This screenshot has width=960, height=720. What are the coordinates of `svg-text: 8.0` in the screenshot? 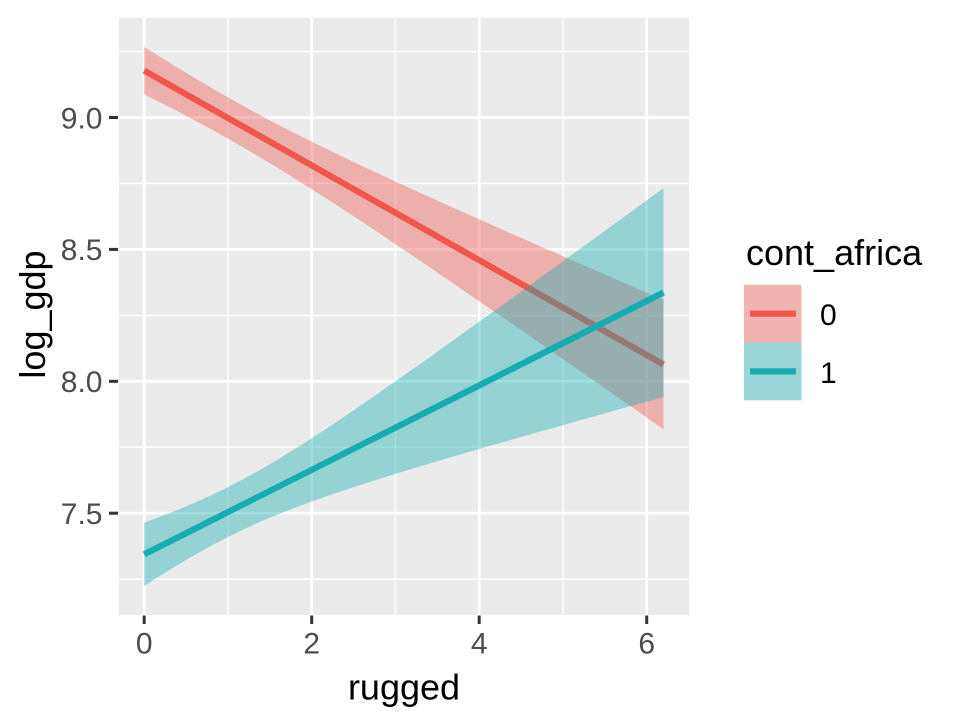 It's located at (82, 382).